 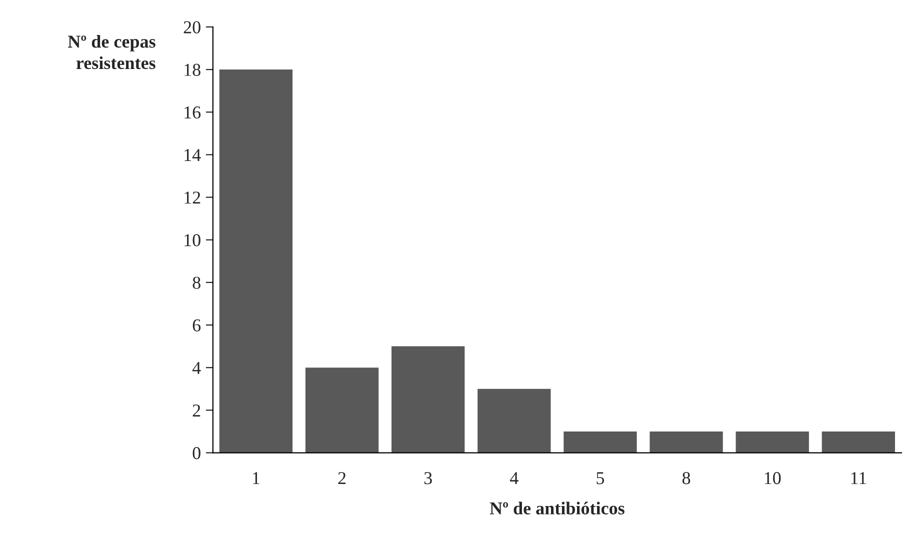 I want to click on x-tick-label: 3, so click(x=428, y=478).